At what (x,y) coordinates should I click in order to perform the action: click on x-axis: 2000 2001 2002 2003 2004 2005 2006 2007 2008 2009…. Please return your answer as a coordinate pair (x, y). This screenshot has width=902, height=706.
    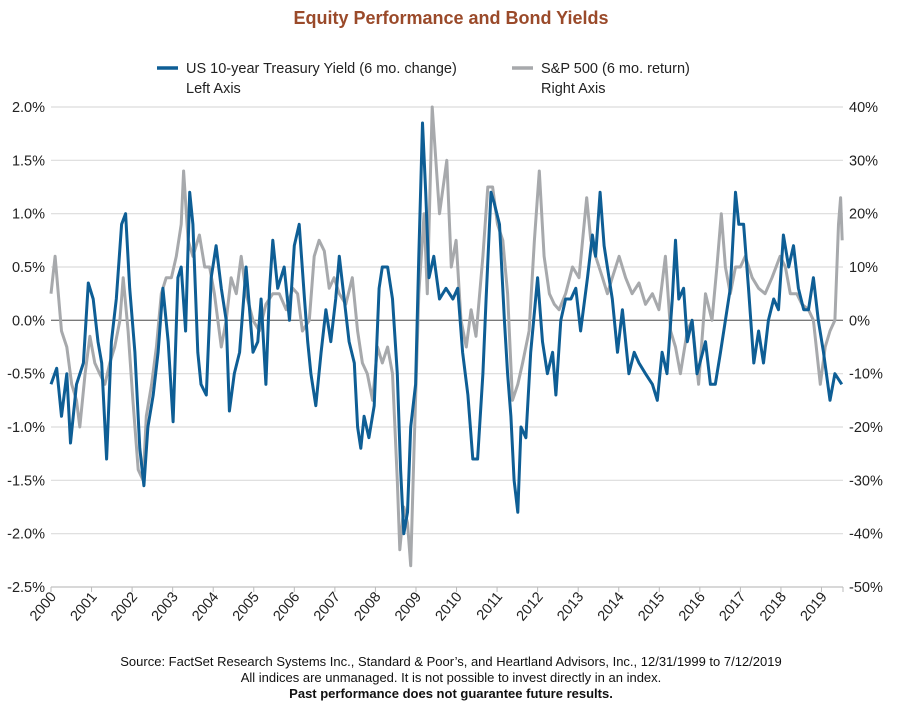
    Looking at the image, I should click on (435, 605).